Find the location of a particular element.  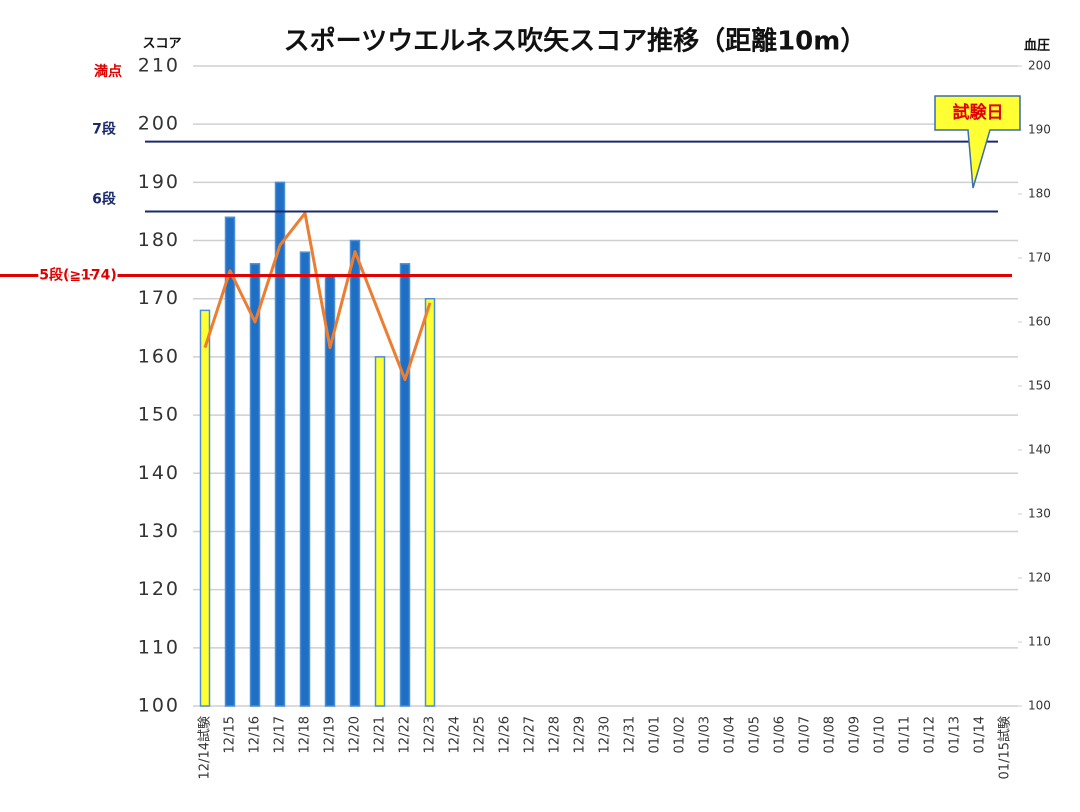

y2-axis-label: 血圧 is located at coordinates (1037, 46).